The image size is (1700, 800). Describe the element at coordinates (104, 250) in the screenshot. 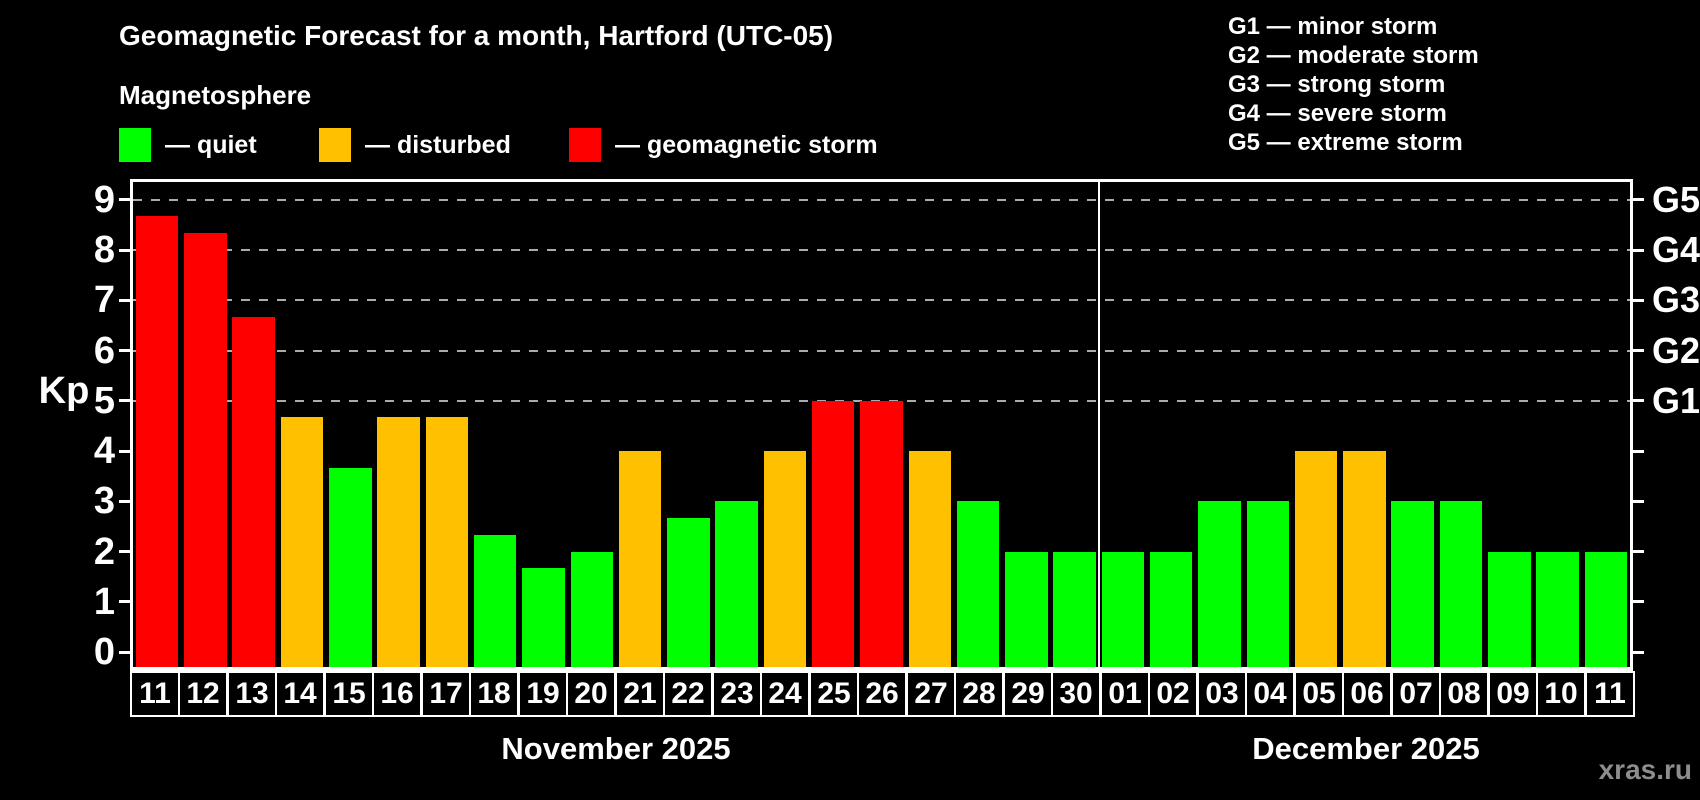

I see `y-tick-label-8: 8` at that location.